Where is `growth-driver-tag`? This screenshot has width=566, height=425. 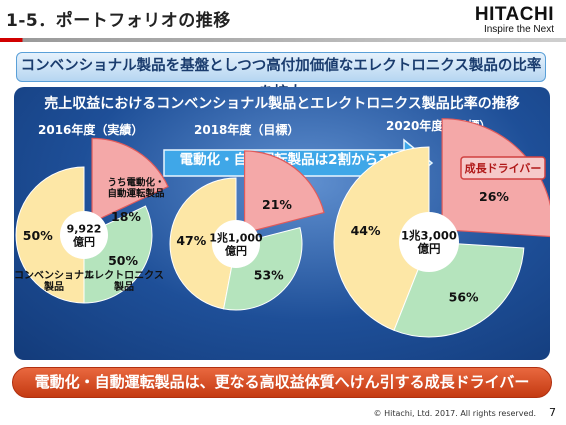
growth-driver-tag is located at coordinates (503, 168).